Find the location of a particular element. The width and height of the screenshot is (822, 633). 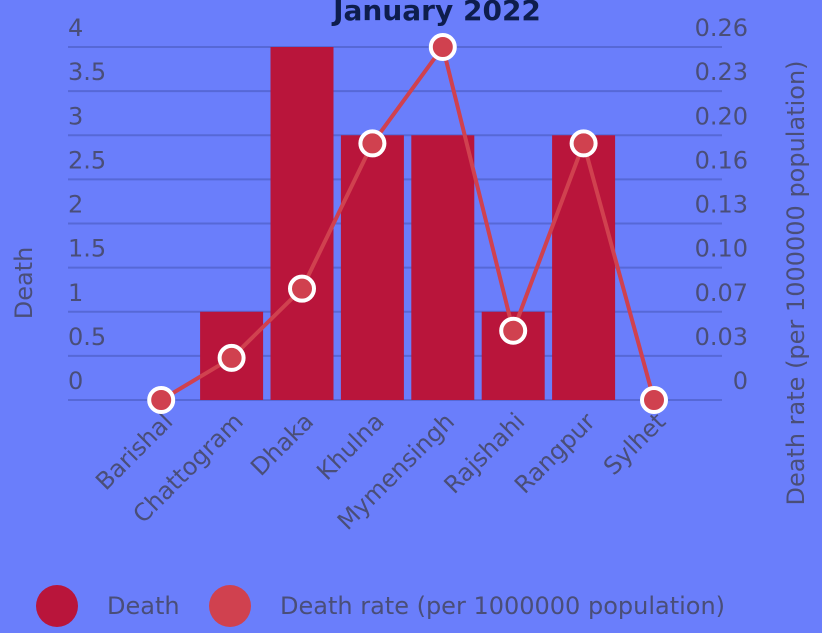

y-tick-label: 0 is located at coordinates (75, 381).